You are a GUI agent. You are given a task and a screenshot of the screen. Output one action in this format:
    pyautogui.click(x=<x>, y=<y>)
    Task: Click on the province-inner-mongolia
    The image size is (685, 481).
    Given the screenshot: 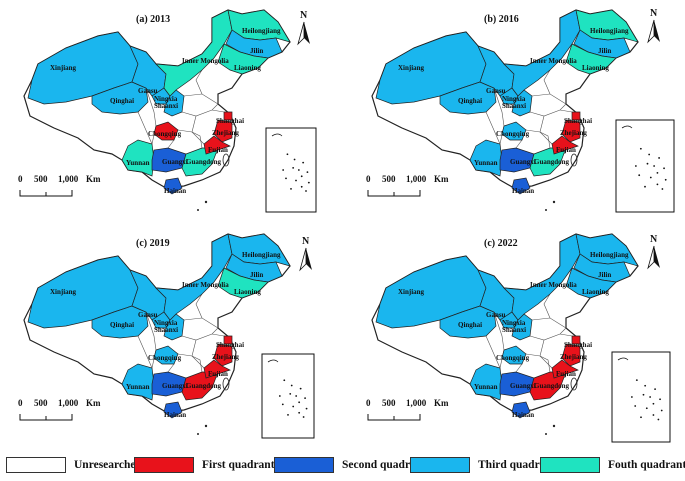 What is the action you would take?
    pyautogui.click(x=194, y=277)
    